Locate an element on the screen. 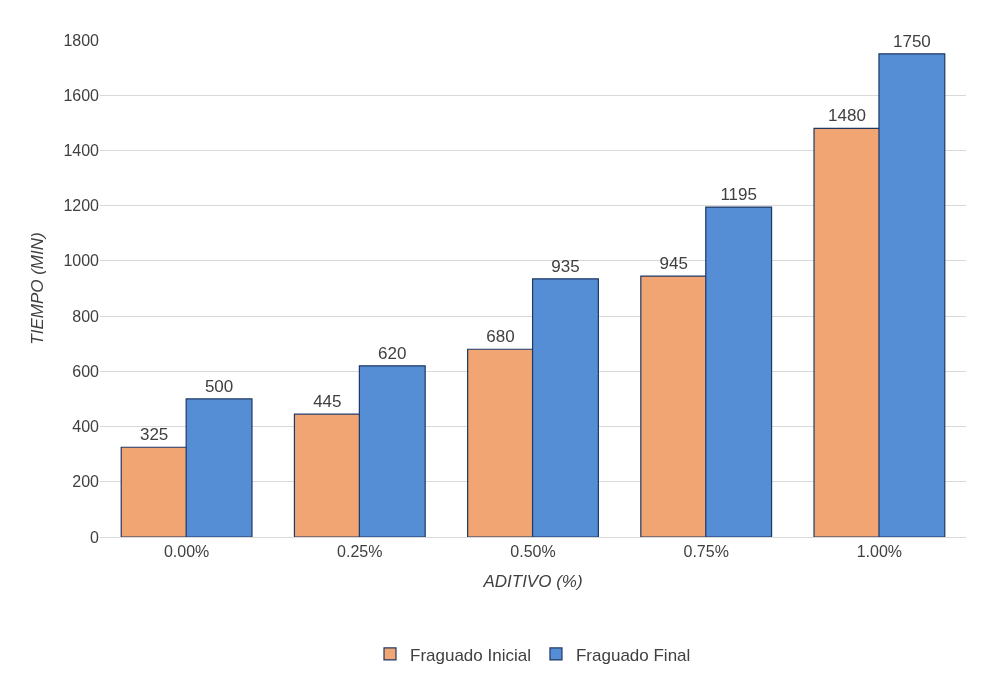 This screenshot has height=684, width=1006. y-tick-label: 1200 is located at coordinates (81, 206).